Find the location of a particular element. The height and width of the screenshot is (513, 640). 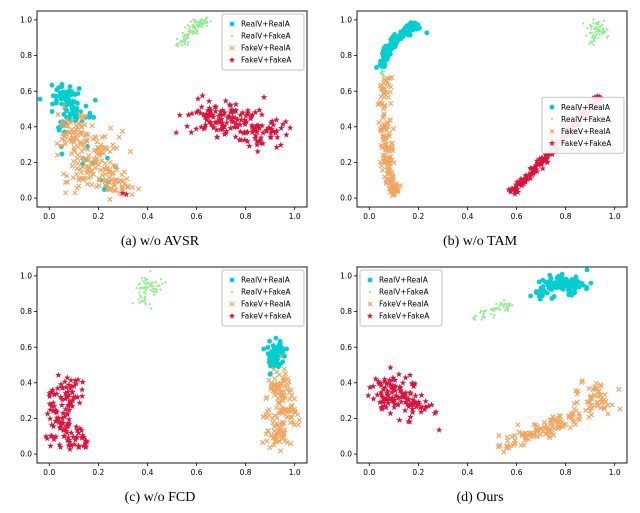

caption-c: (c) w/o FCD is located at coordinates (160, 497).